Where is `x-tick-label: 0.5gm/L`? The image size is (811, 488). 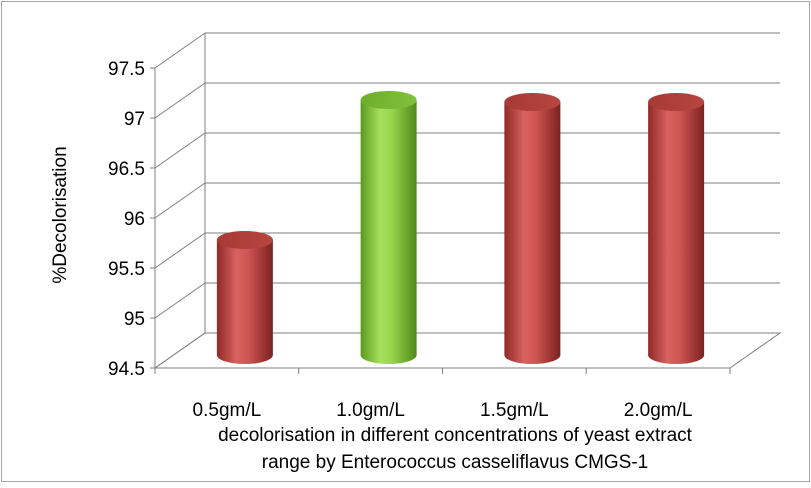 x-tick-label: 0.5gm/L is located at coordinates (227, 410).